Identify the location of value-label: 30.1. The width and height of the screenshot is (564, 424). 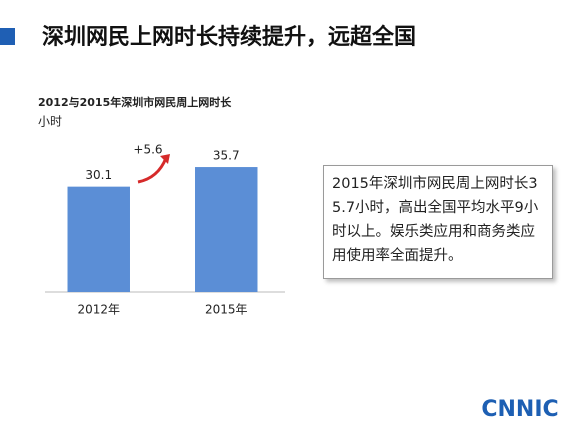
(98, 175).